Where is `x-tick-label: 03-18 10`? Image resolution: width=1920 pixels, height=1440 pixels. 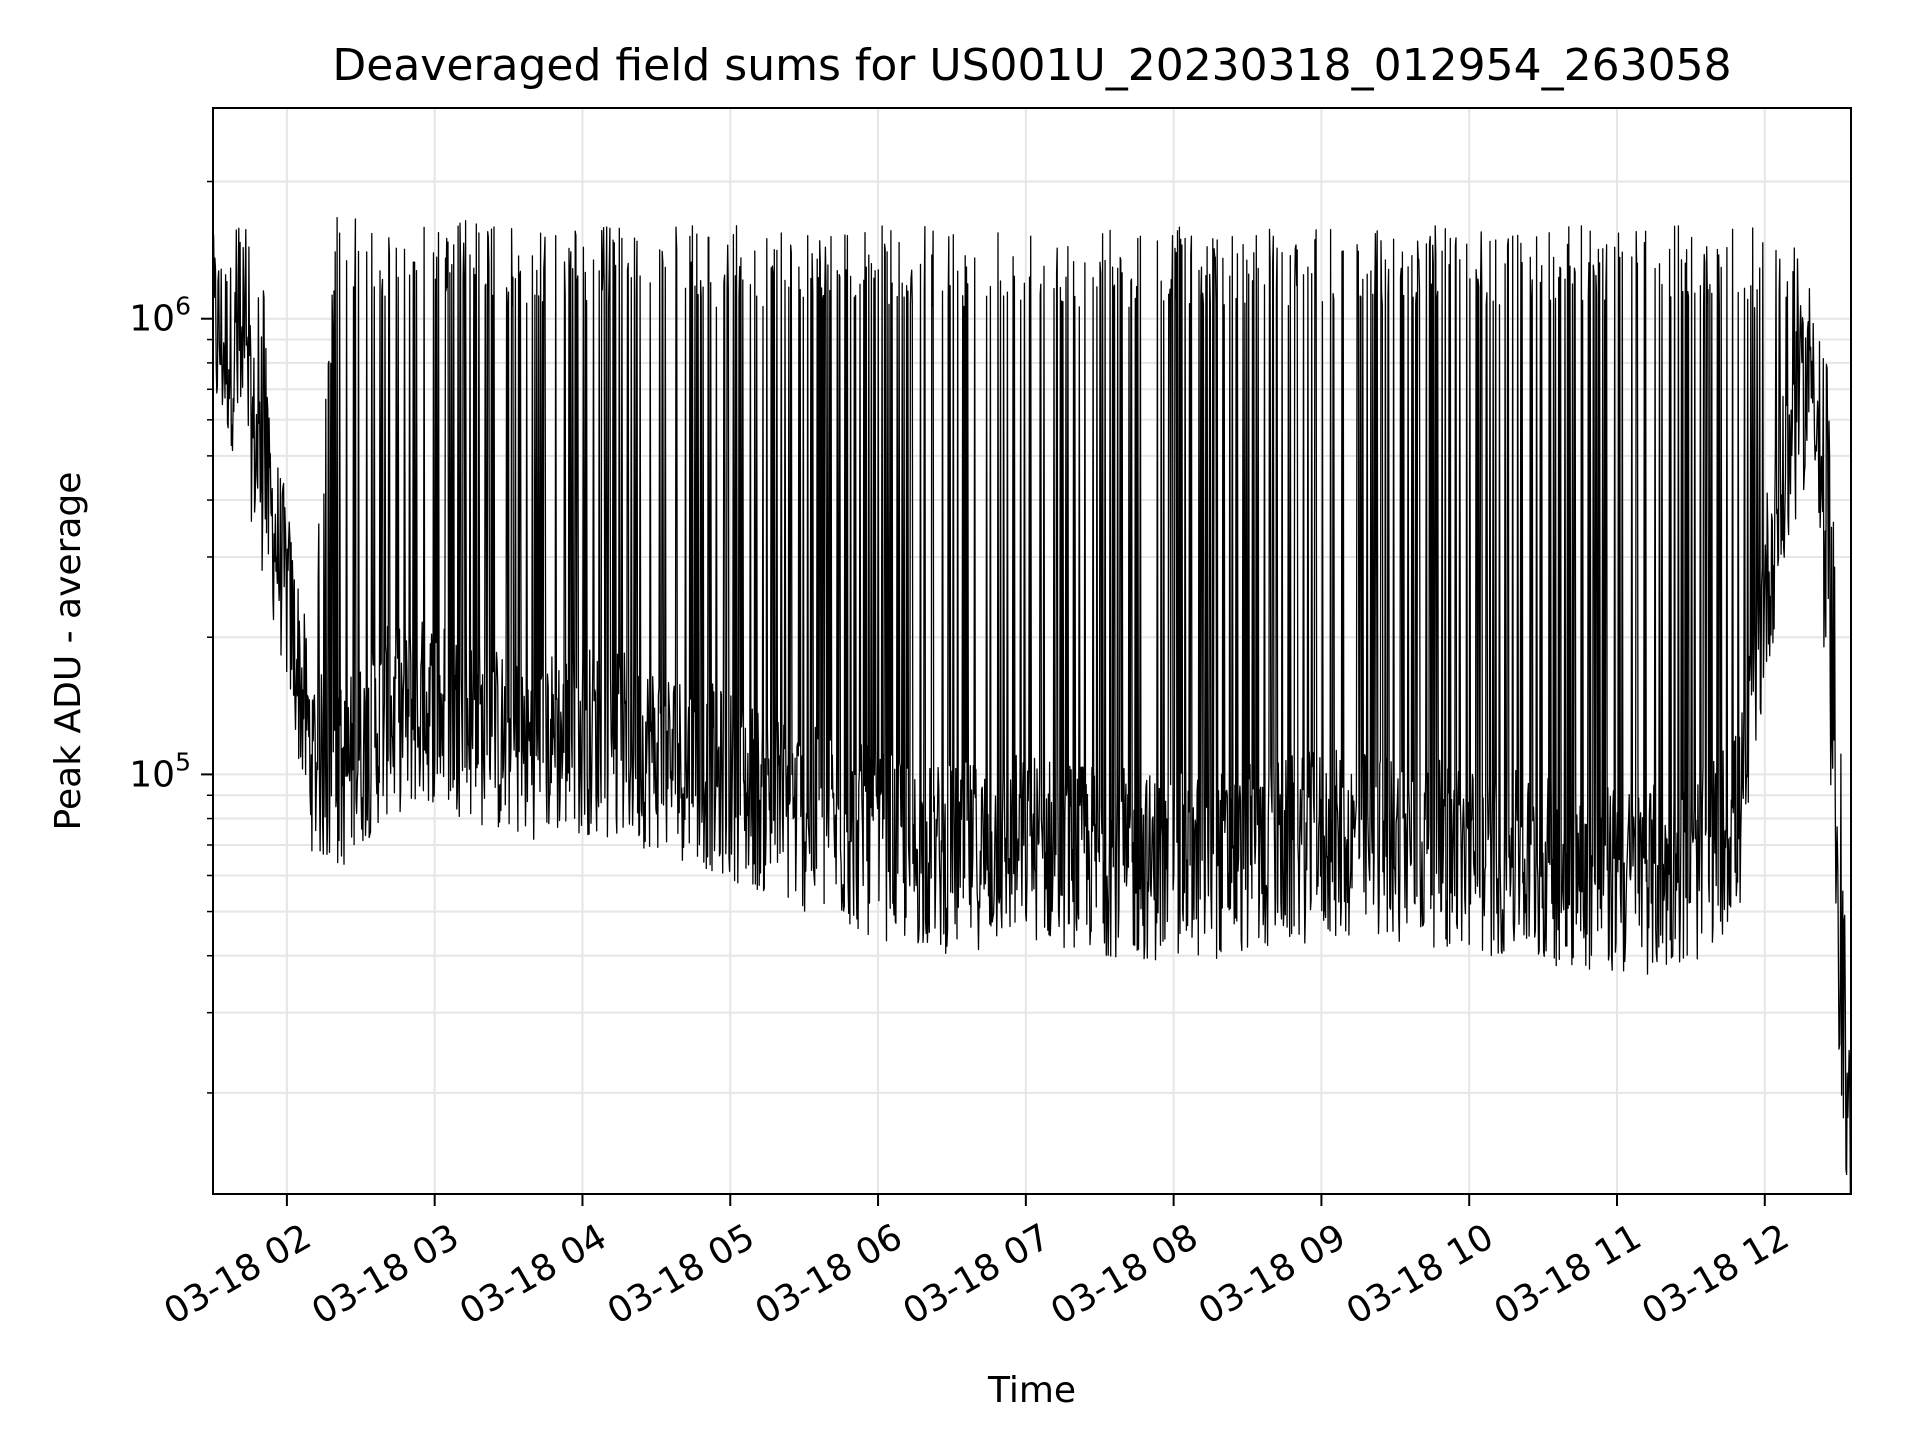
x-tick-label: 03-18 10 is located at coordinates (1420, 1274).